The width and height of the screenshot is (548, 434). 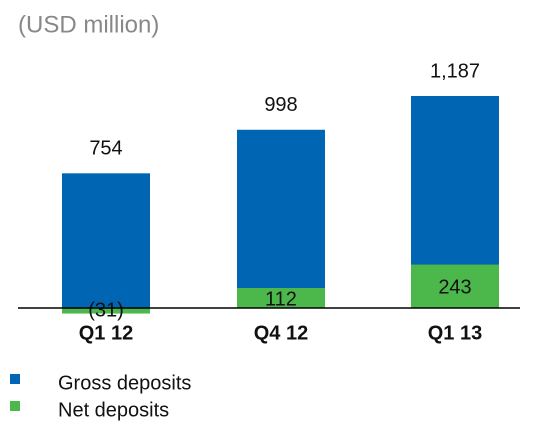 I want to click on value-label: 1,187, so click(x=455, y=71).